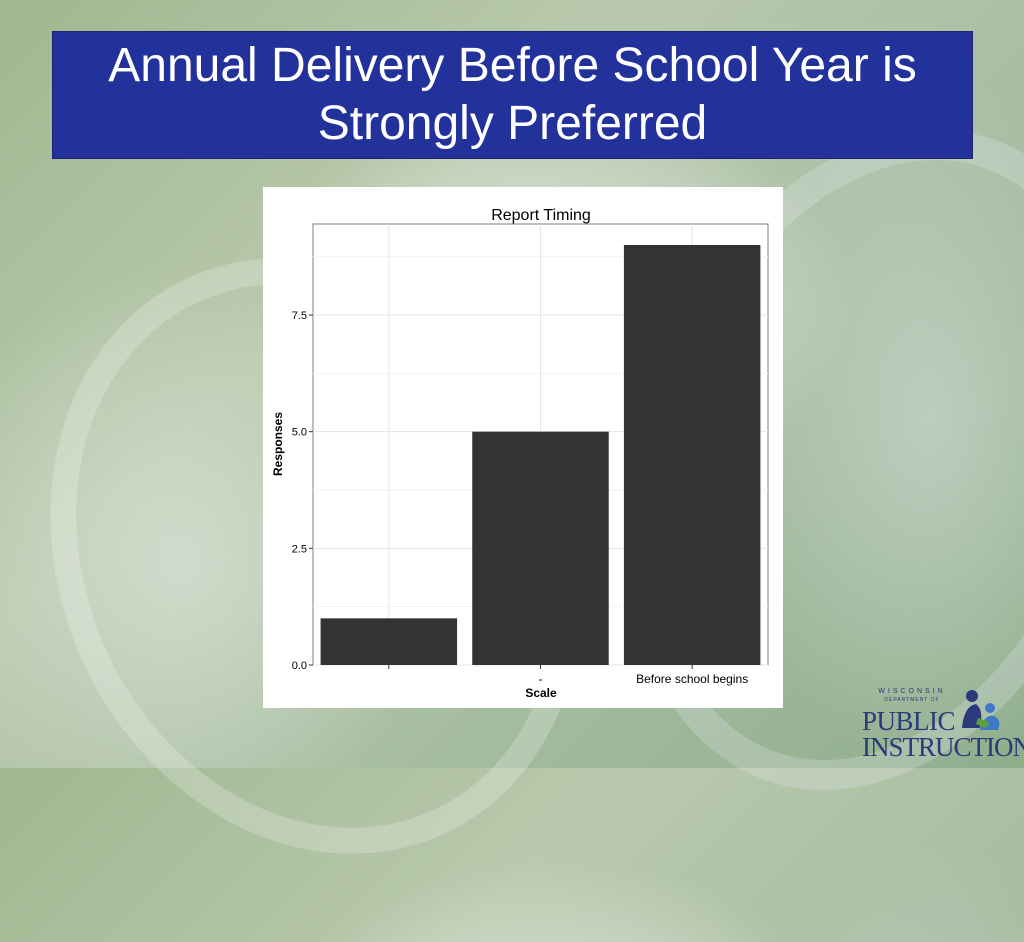 This screenshot has height=942, width=1024. I want to click on reader-figure-icon, so click(981, 710).